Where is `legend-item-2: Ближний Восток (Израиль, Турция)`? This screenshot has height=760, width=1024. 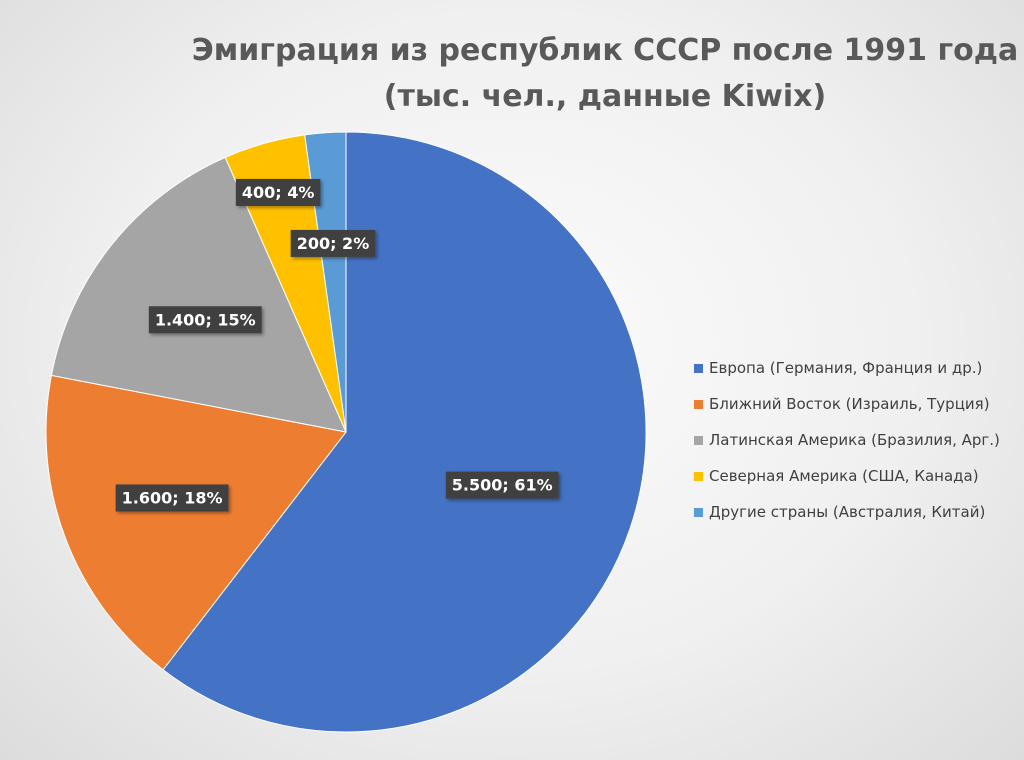
legend-item-2: Ближний Восток (Израиль, Турция) is located at coordinates (847, 404).